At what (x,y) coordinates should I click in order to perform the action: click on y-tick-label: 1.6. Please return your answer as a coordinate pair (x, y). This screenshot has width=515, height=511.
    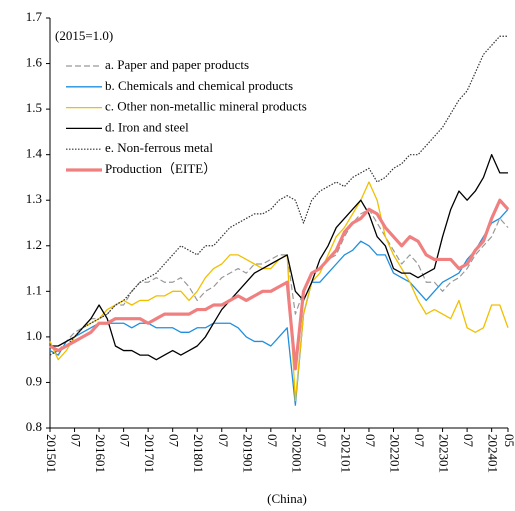
    Looking at the image, I should click on (34, 62).